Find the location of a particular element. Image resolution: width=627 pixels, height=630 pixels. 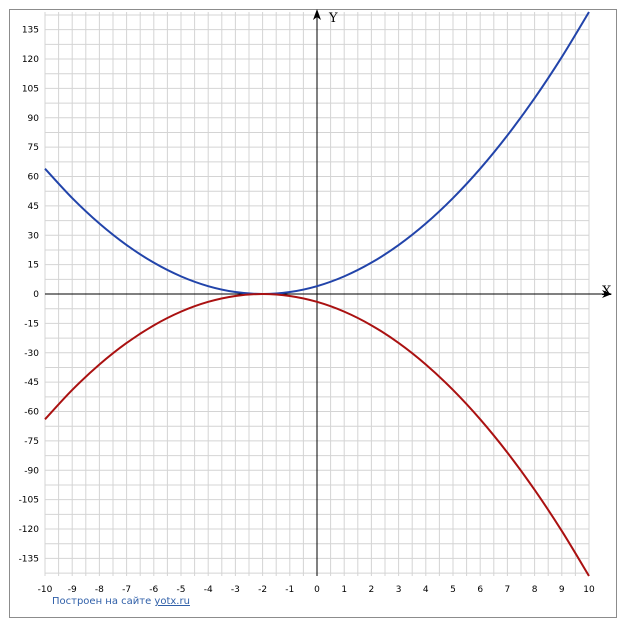

y-tick-label: 60 is located at coordinates (34, 178).